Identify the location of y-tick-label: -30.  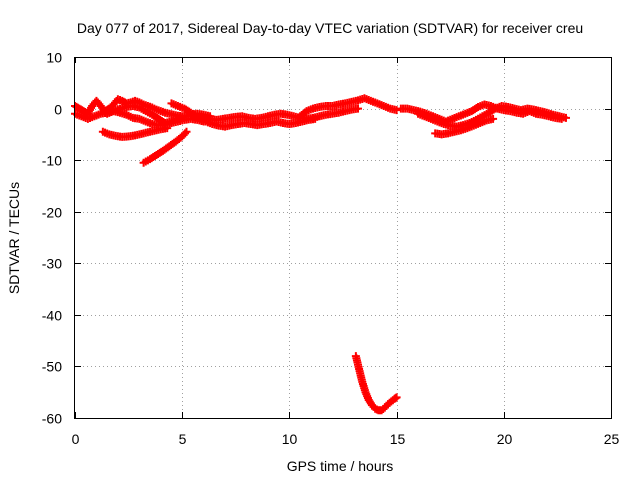
(52, 264).